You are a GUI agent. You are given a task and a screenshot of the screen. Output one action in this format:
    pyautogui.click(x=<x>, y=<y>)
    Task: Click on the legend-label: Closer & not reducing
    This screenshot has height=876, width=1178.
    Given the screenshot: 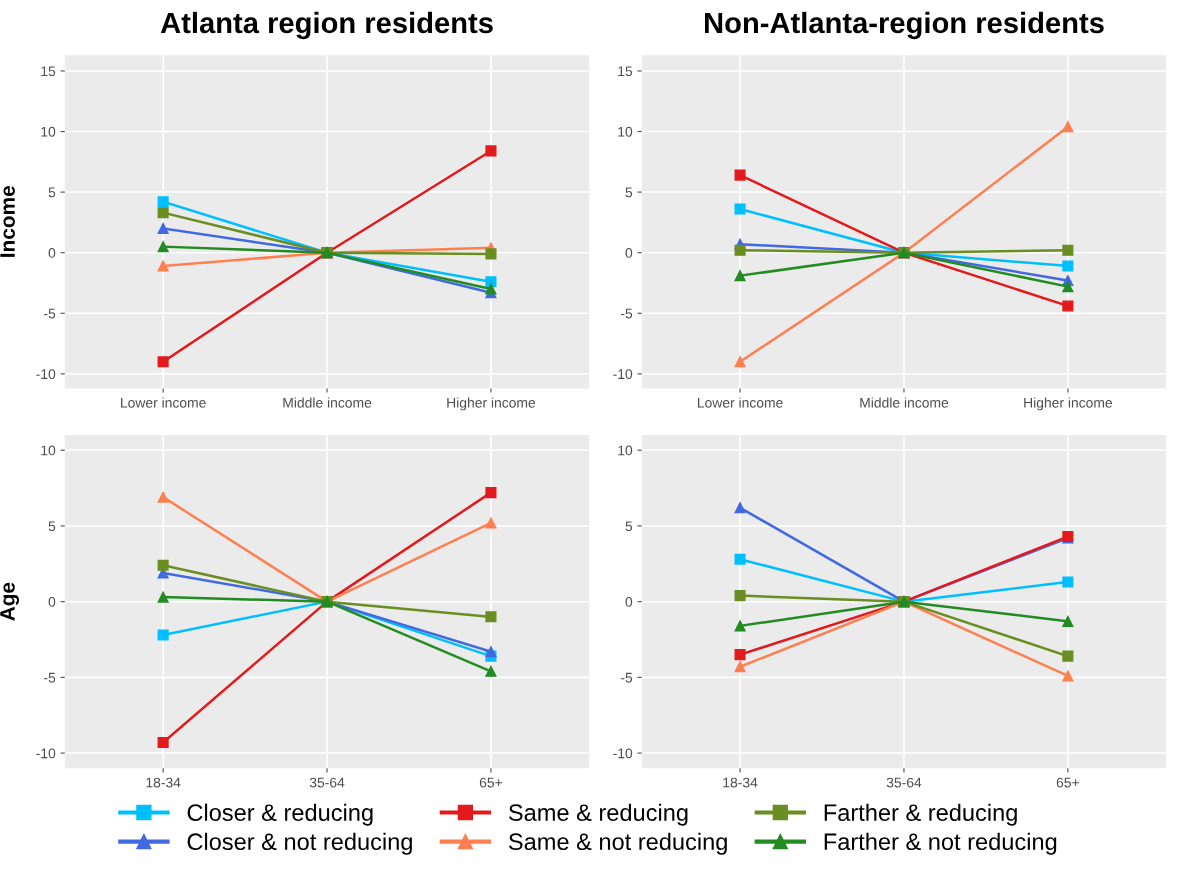 What is the action you would take?
    pyautogui.click(x=299, y=843)
    